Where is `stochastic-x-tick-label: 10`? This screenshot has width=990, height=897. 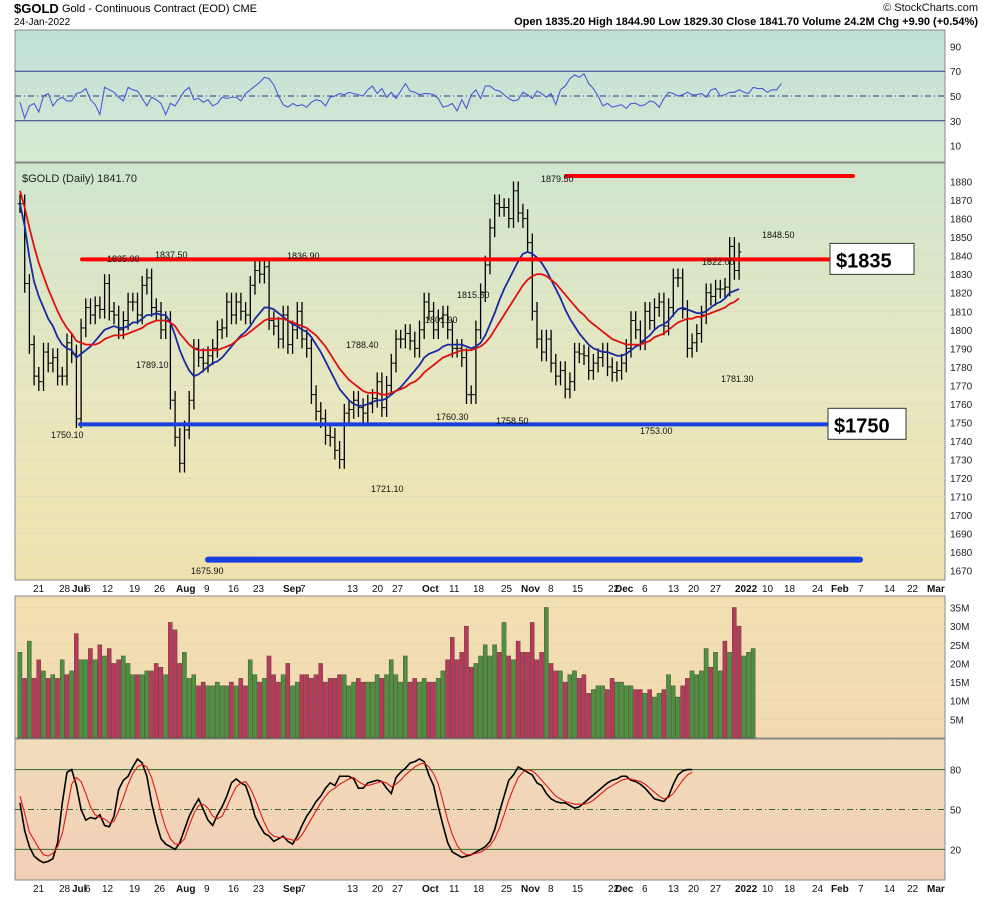
stochastic-x-tick-label: 10 is located at coordinates (768, 889).